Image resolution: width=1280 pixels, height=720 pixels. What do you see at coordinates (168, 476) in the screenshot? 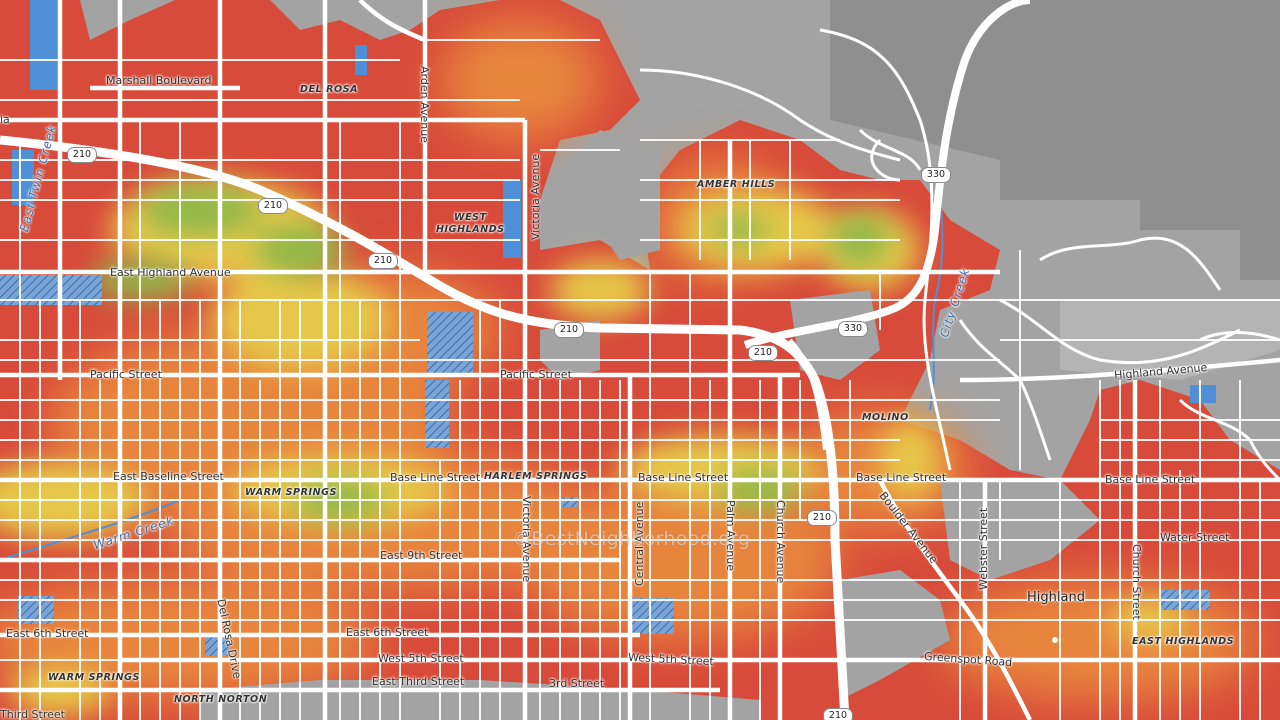
I see `street-label-east-baseline: East Baseline Street` at bounding box center [168, 476].